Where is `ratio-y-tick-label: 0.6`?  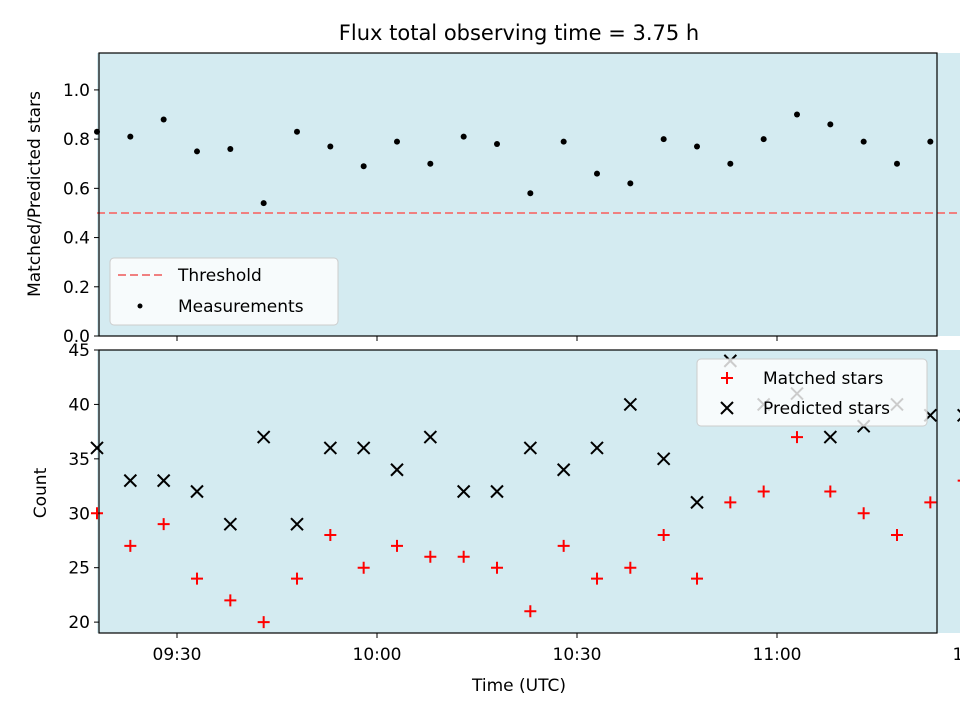 ratio-y-tick-label: 0.6 is located at coordinates (76, 189).